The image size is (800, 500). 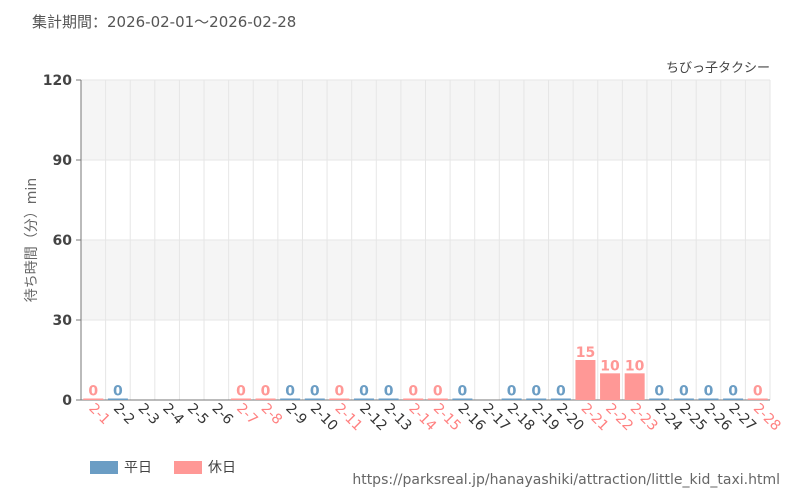 I want to click on period-label: 集計期間：2026-02-01～2026-02-28, so click(x=164, y=22).